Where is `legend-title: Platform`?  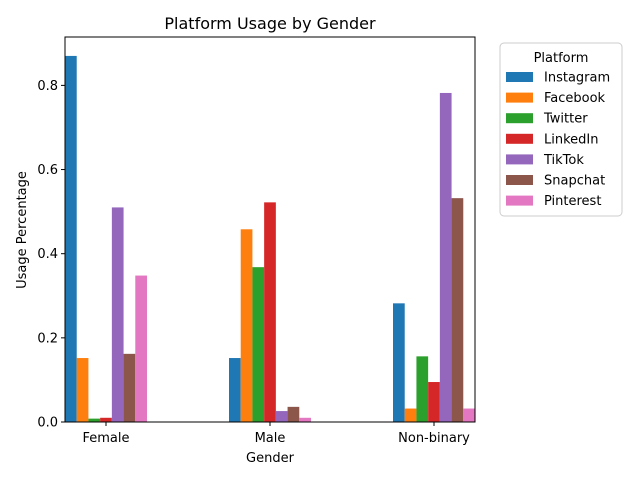
legend-title: Platform is located at coordinates (561, 58).